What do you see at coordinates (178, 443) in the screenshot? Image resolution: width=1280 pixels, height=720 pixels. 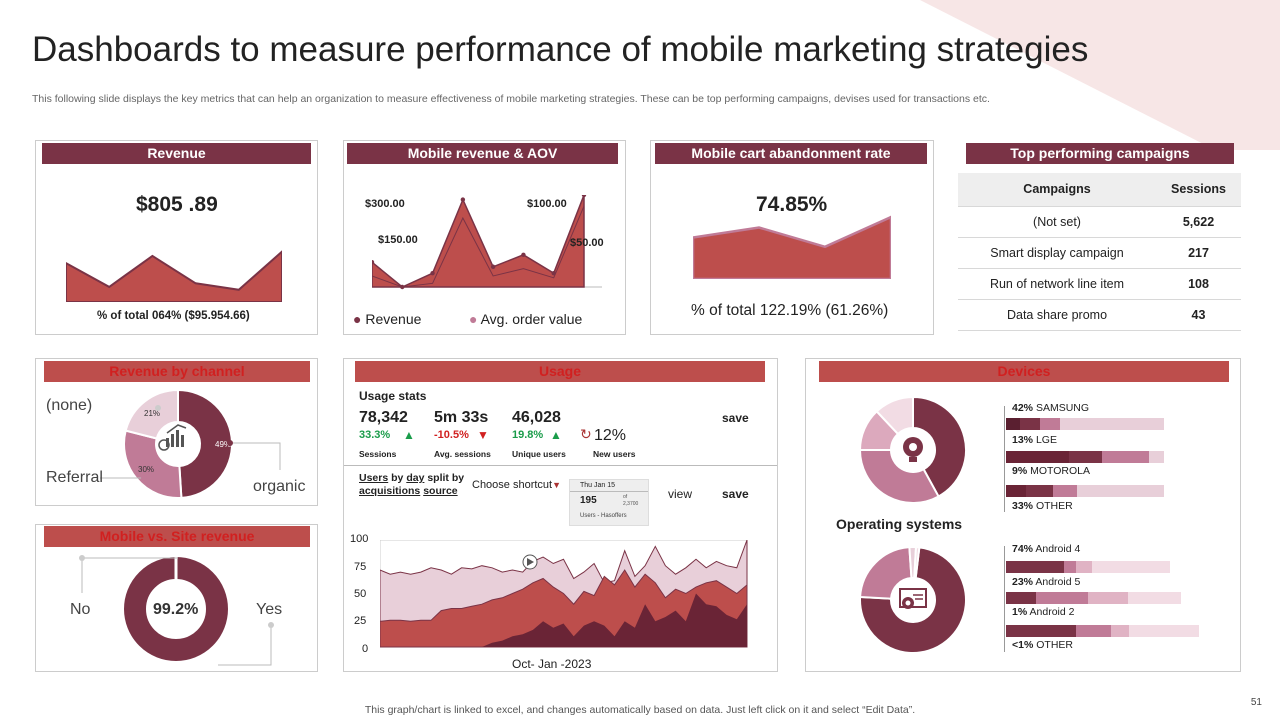 I see `channel-slices` at bounding box center [178, 443].